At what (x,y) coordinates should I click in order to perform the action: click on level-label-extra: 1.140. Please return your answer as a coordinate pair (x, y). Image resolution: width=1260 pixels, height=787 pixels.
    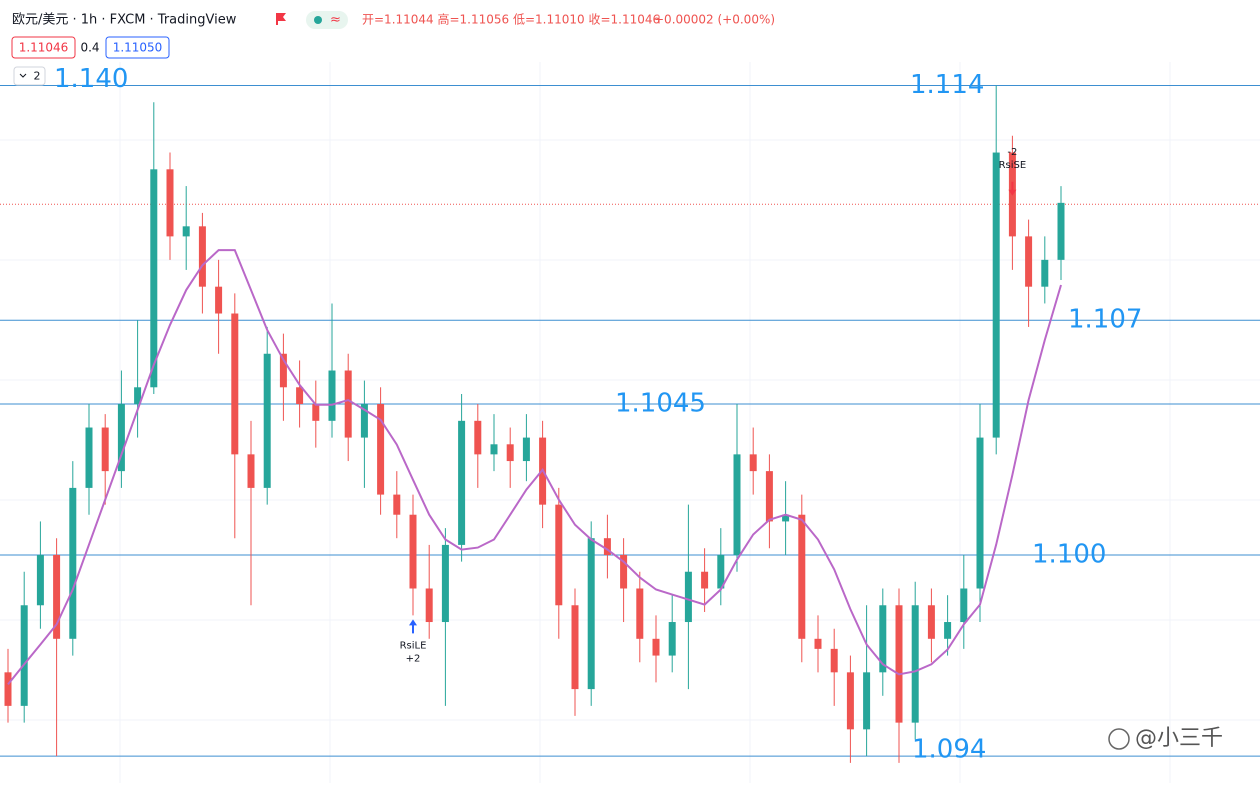
    Looking at the image, I should click on (91, 79).